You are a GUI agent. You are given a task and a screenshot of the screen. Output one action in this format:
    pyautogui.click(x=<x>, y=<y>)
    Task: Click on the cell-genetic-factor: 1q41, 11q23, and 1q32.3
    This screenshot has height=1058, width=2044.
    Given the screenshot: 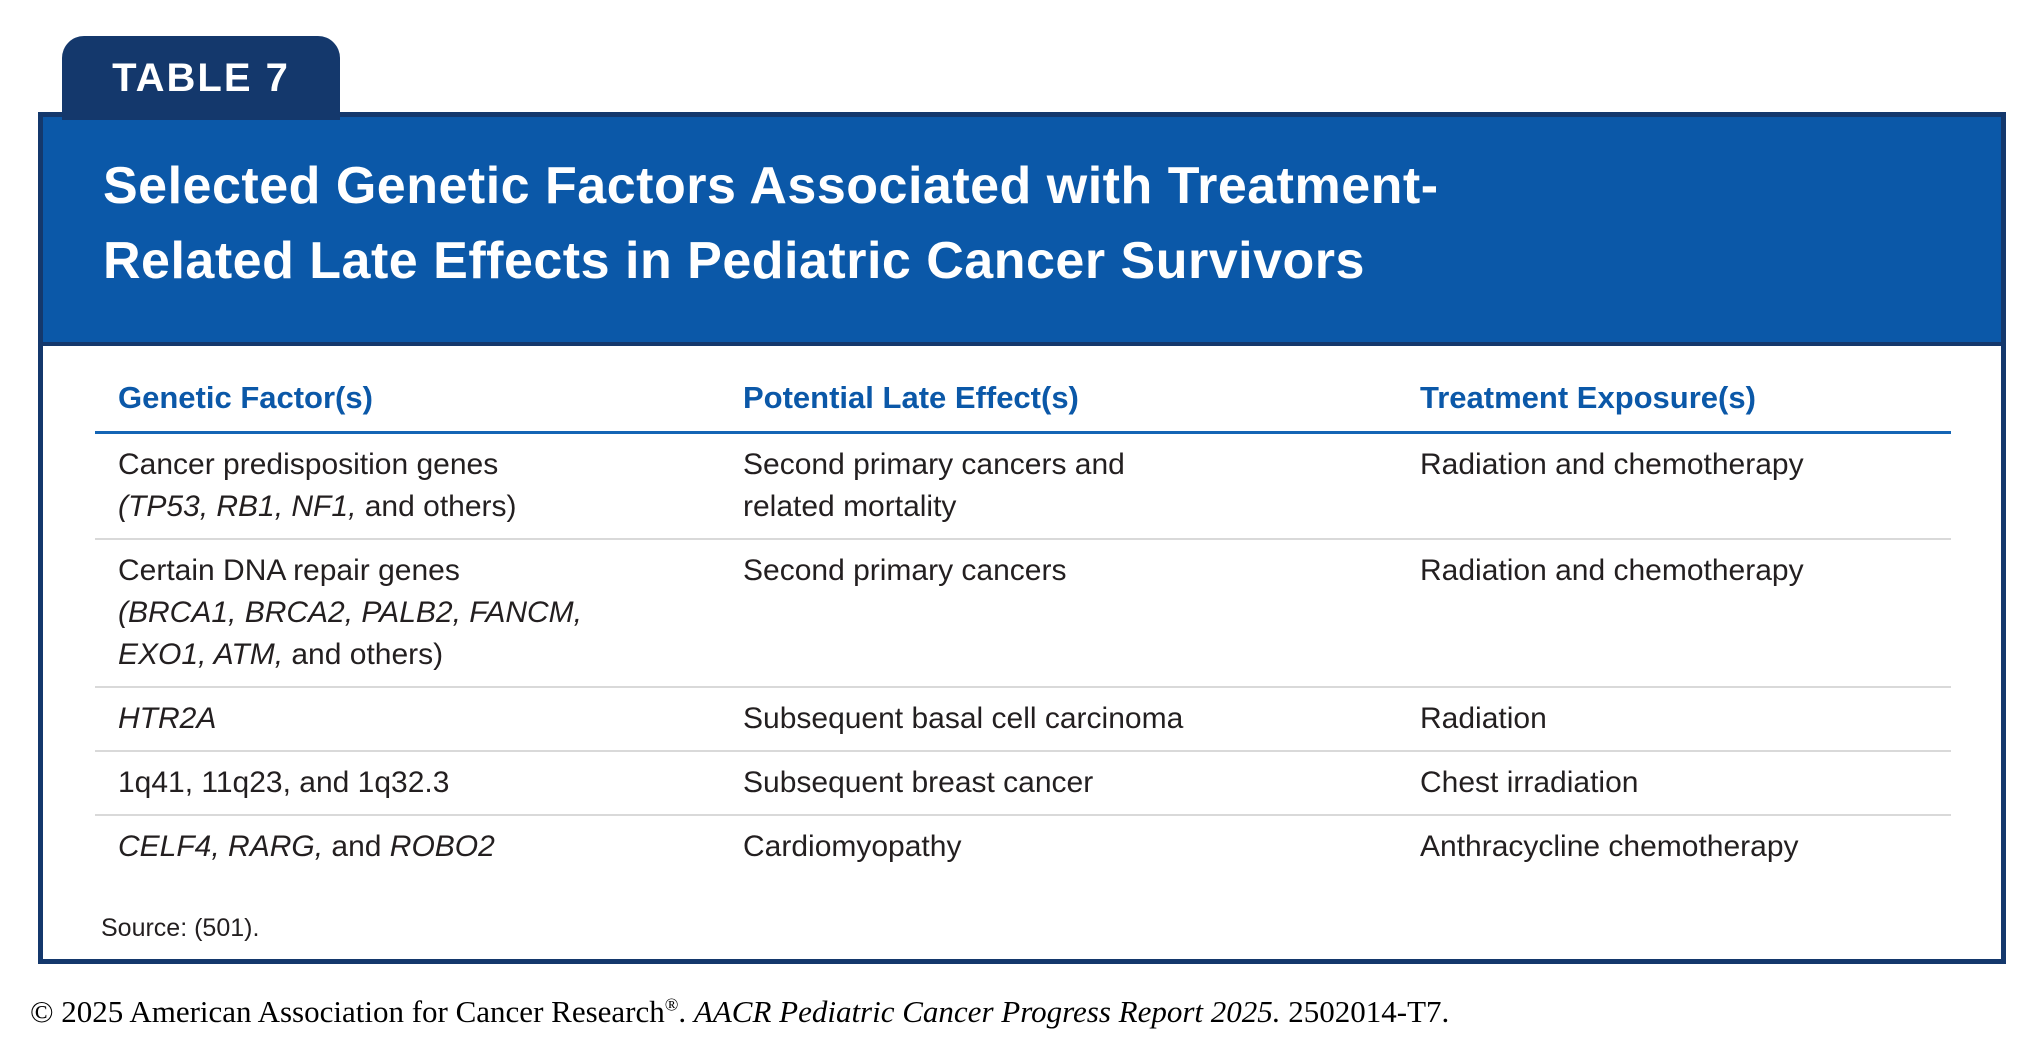 What is the action you would take?
    pyautogui.click(x=419, y=784)
    